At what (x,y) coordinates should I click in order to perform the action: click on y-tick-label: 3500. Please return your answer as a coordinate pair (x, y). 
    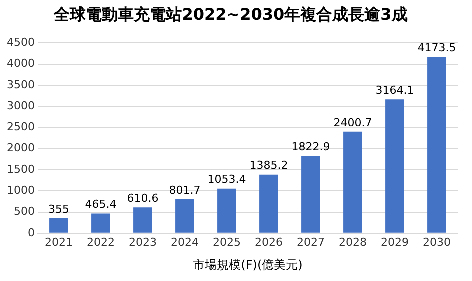
    Looking at the image, I should click on (20, 85).